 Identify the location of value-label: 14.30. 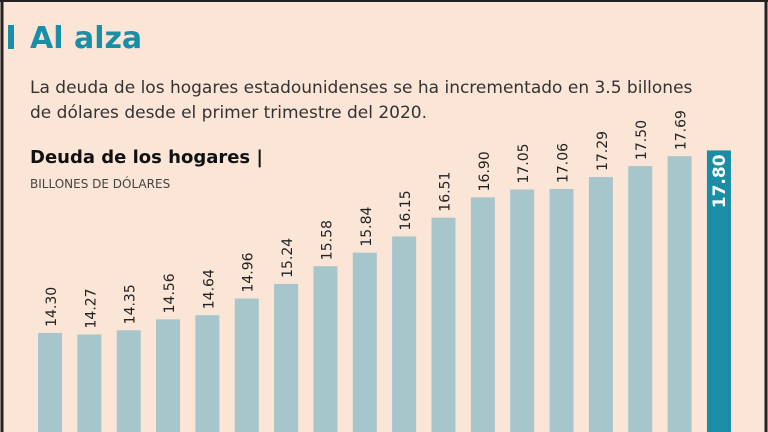
(52, 307).